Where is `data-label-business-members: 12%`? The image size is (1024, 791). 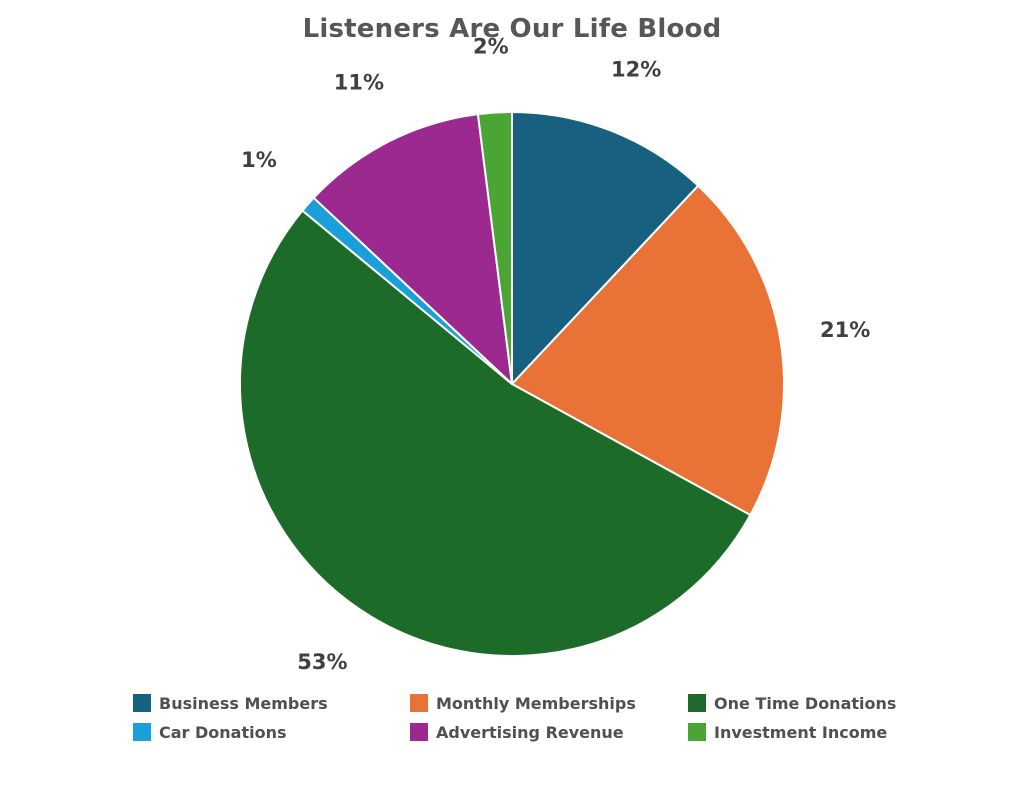 data-label-business-members: 12% is located at coordinates (636, 69).